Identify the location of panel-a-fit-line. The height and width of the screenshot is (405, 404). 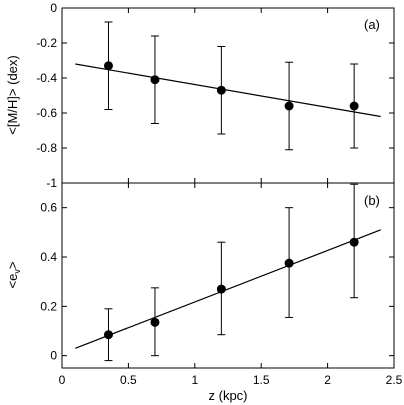
(228, 90).